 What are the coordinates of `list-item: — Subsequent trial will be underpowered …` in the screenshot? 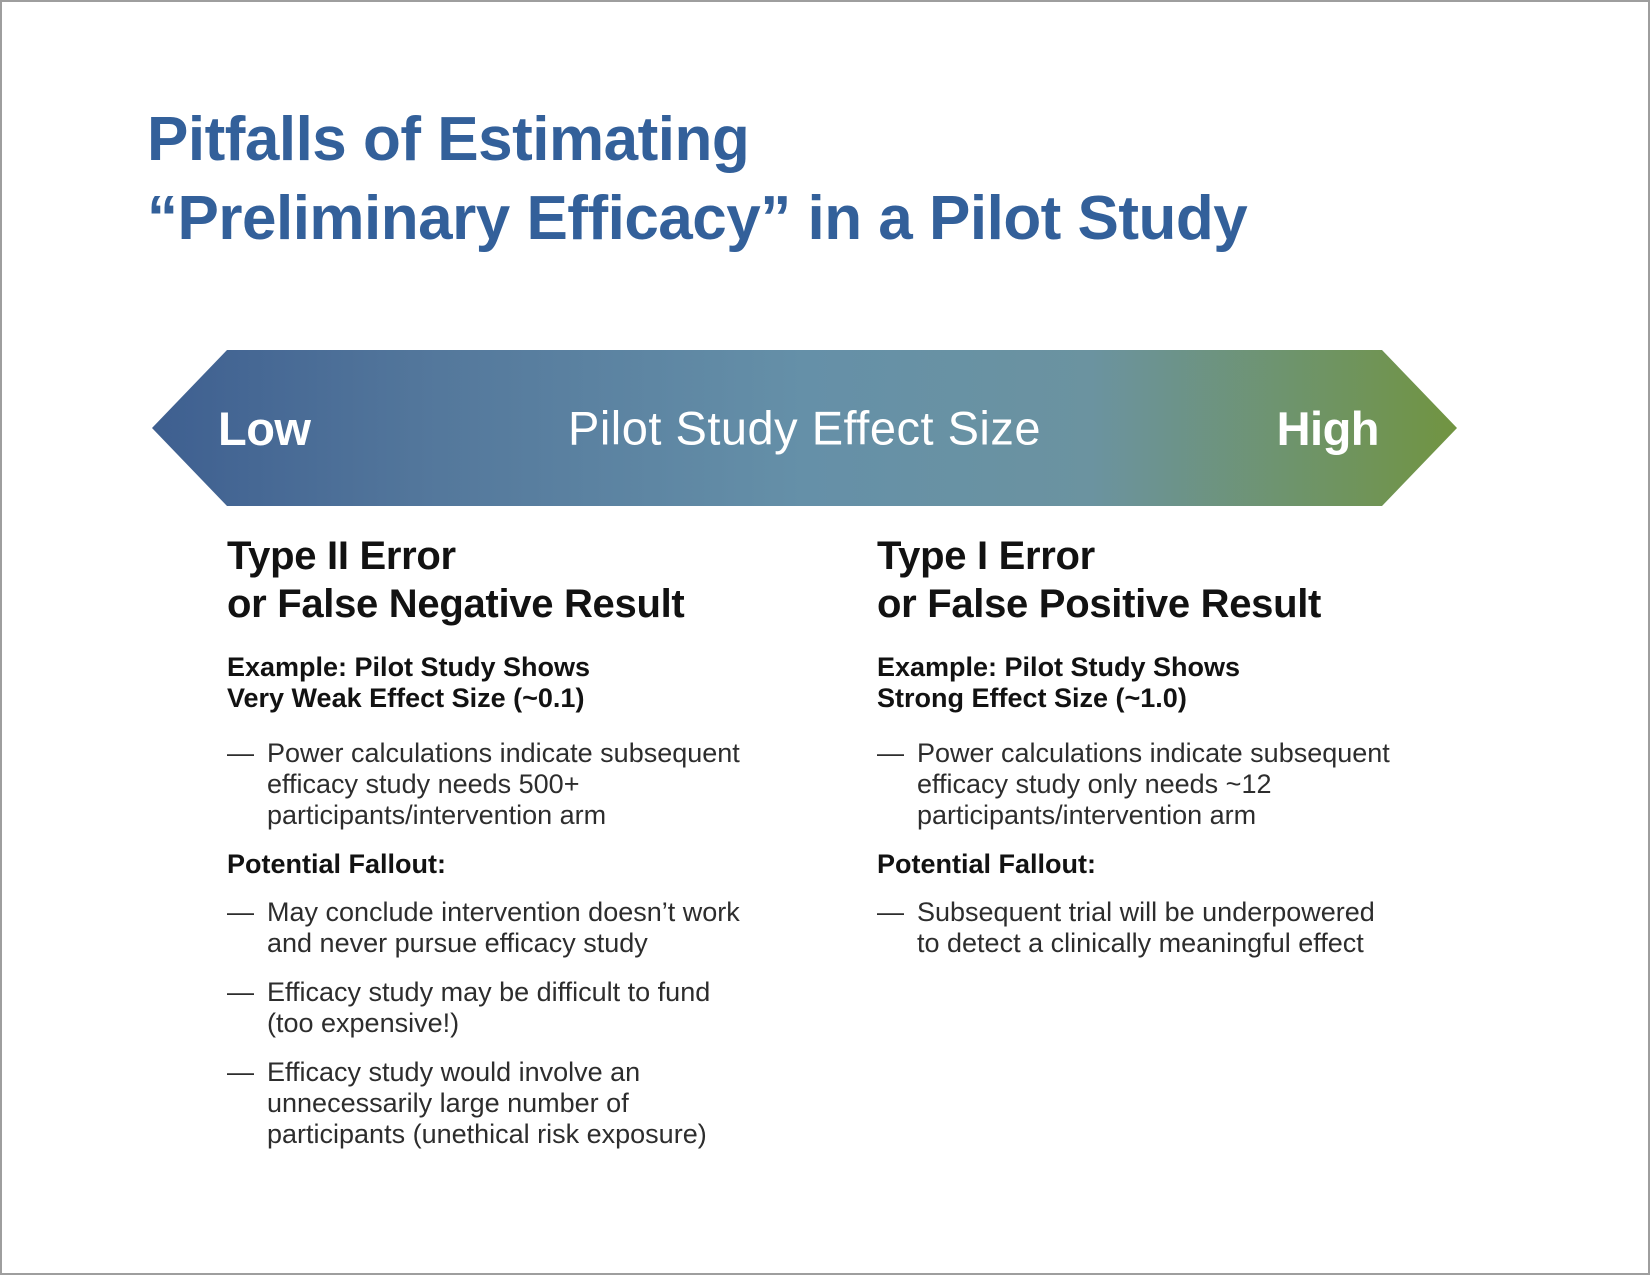 It's located at (1189, 928).